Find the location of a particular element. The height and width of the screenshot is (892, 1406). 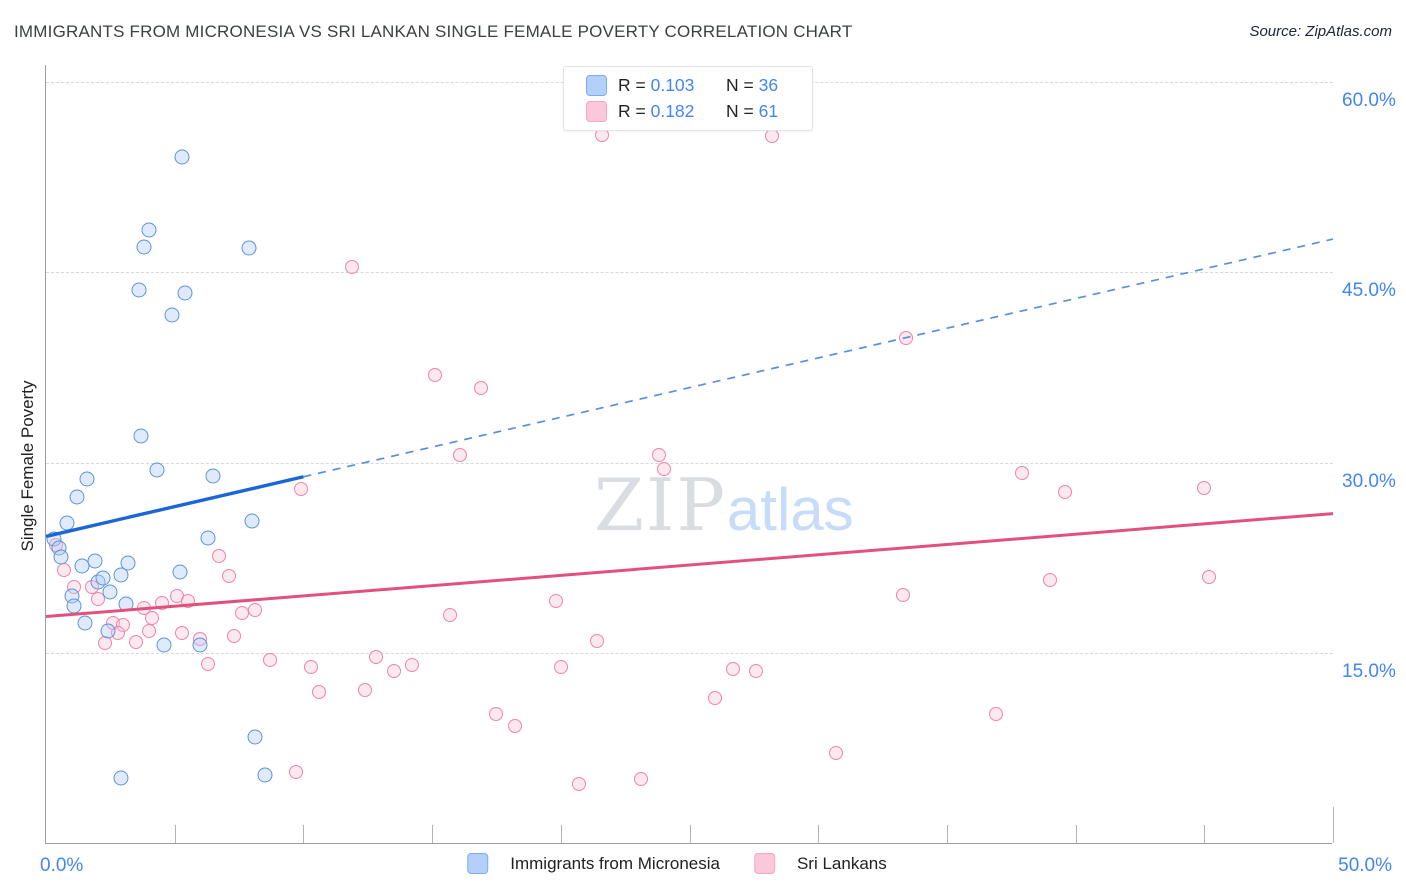

y-axis-tick-label: 30.0% is located at coordinates (1369, 481).